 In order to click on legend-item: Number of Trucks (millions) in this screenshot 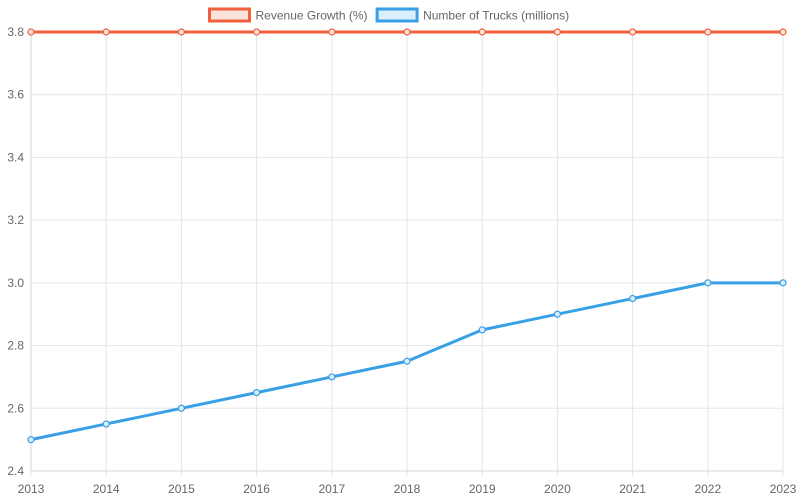, I will do `click(472, 15)`.